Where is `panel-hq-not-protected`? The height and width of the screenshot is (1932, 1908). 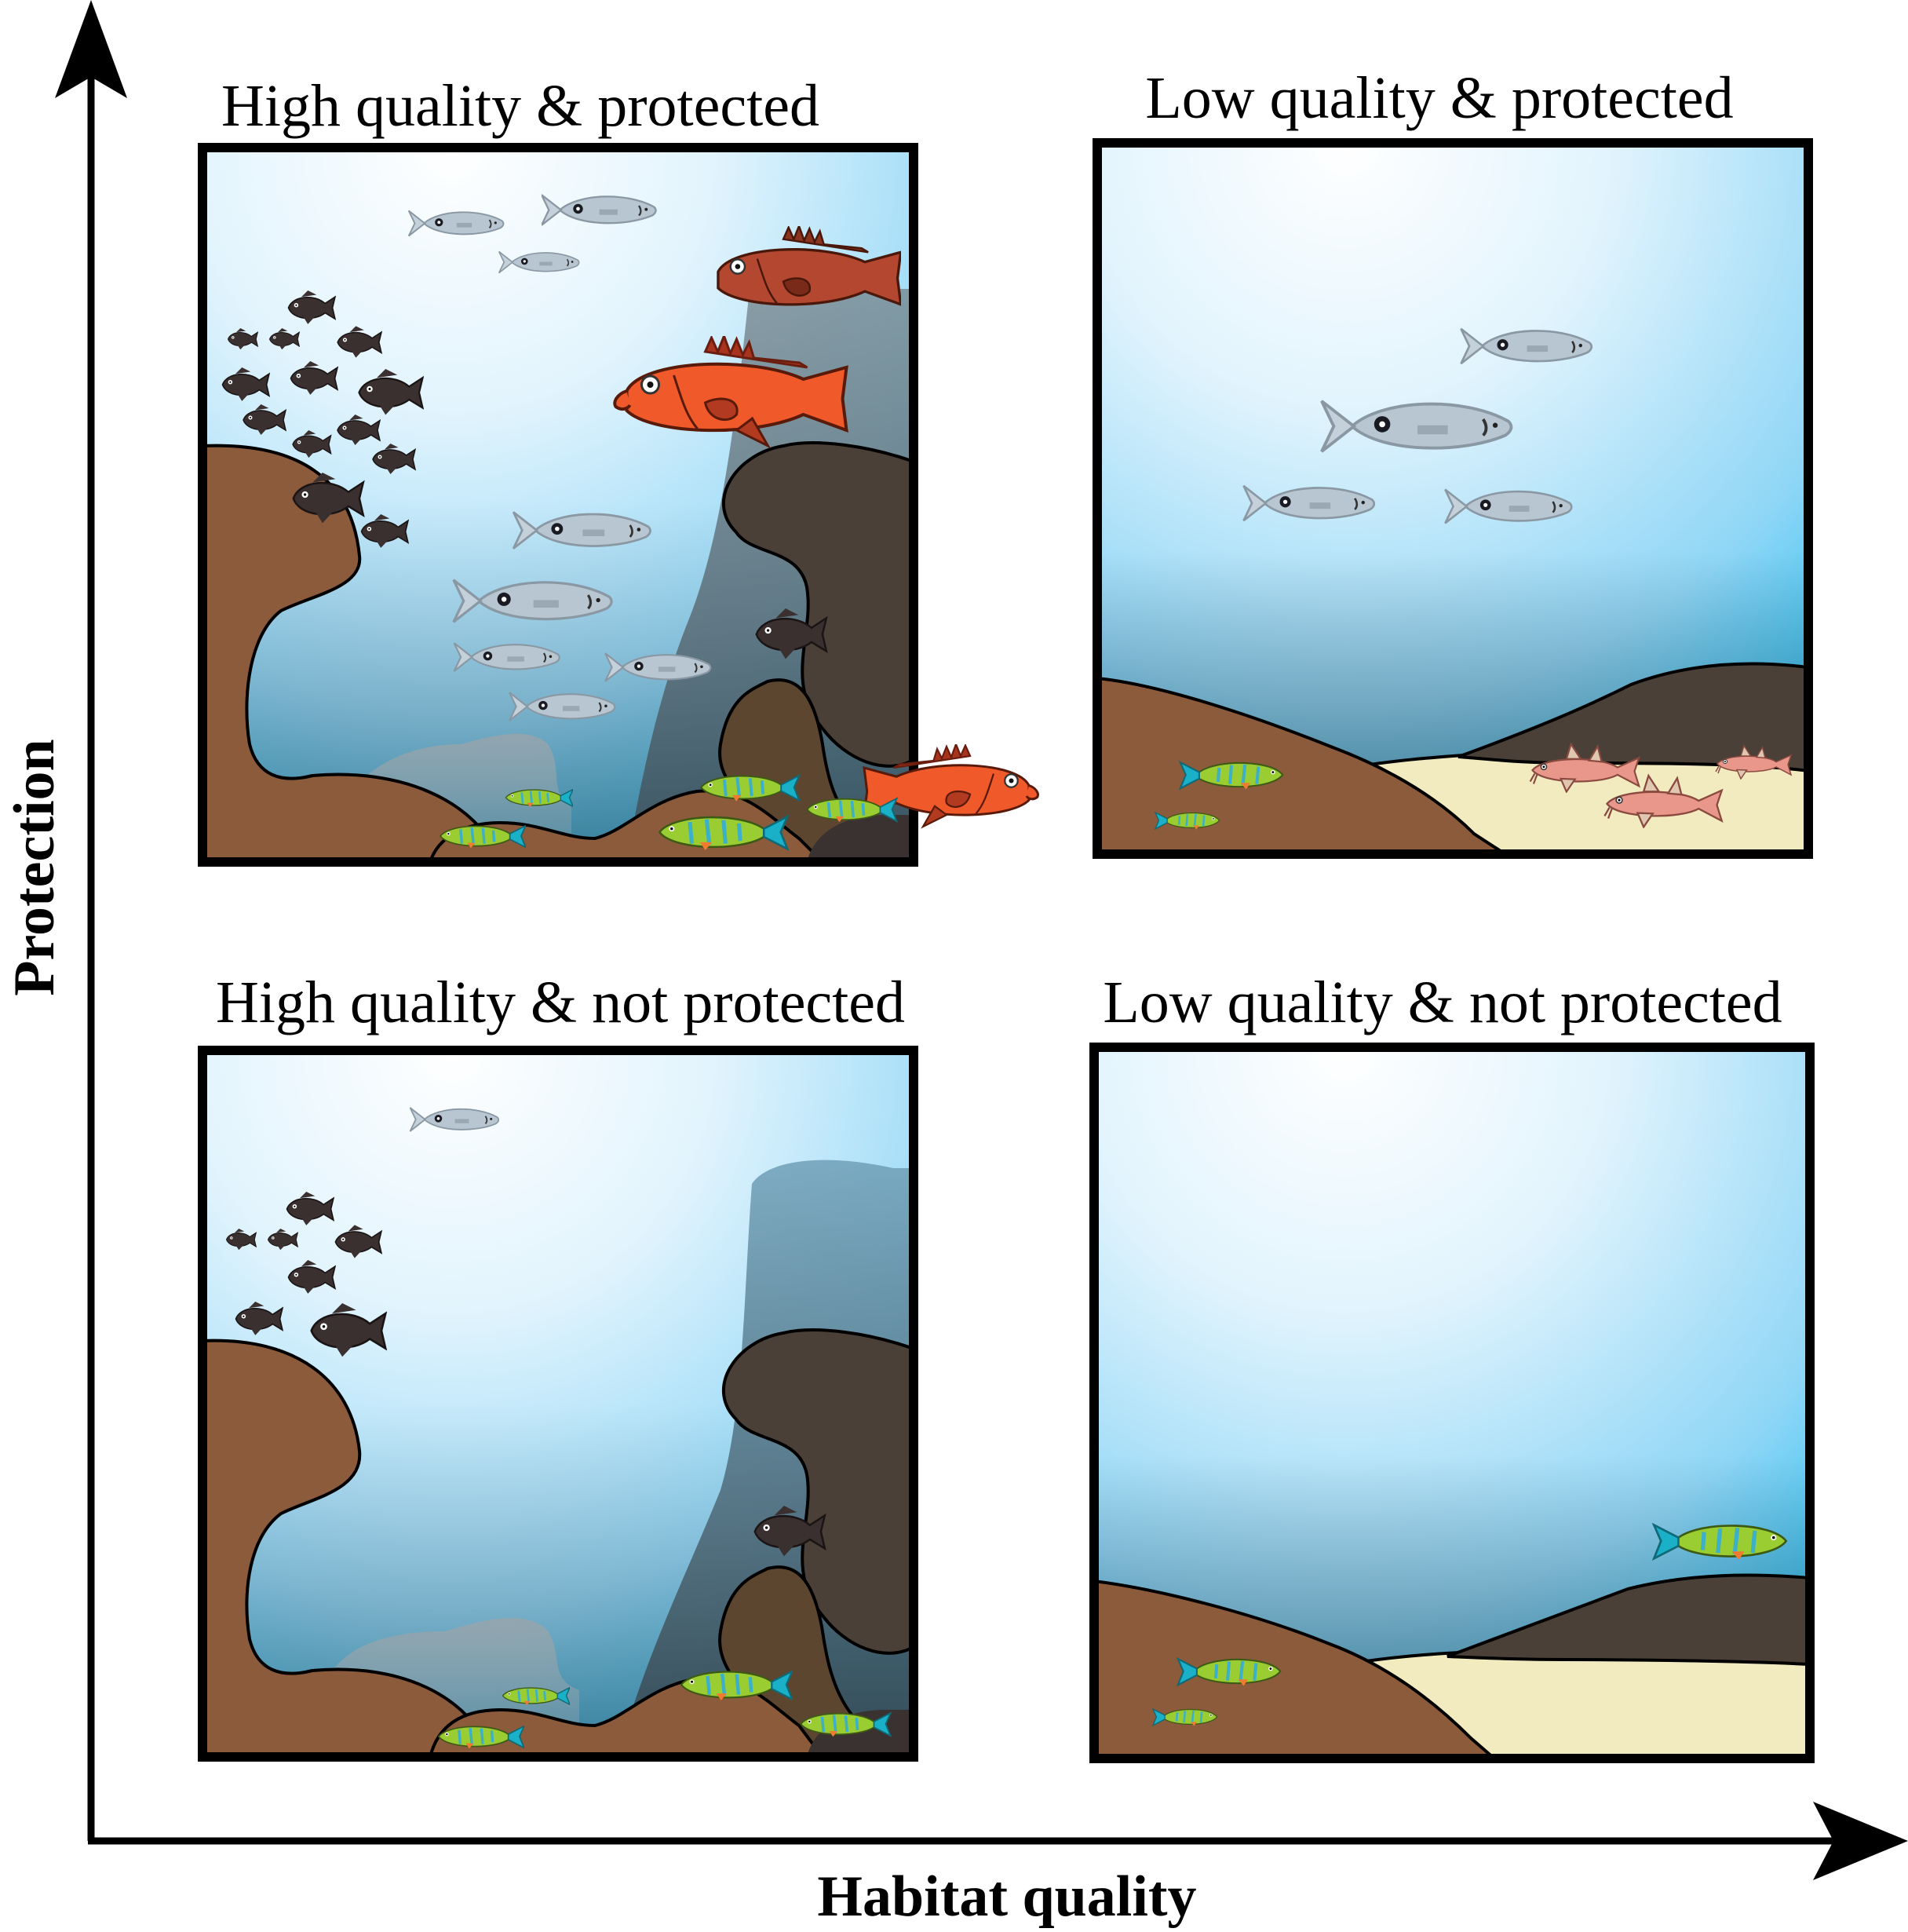
panel-hq-not-protected is located at coordinates (558, 1404).